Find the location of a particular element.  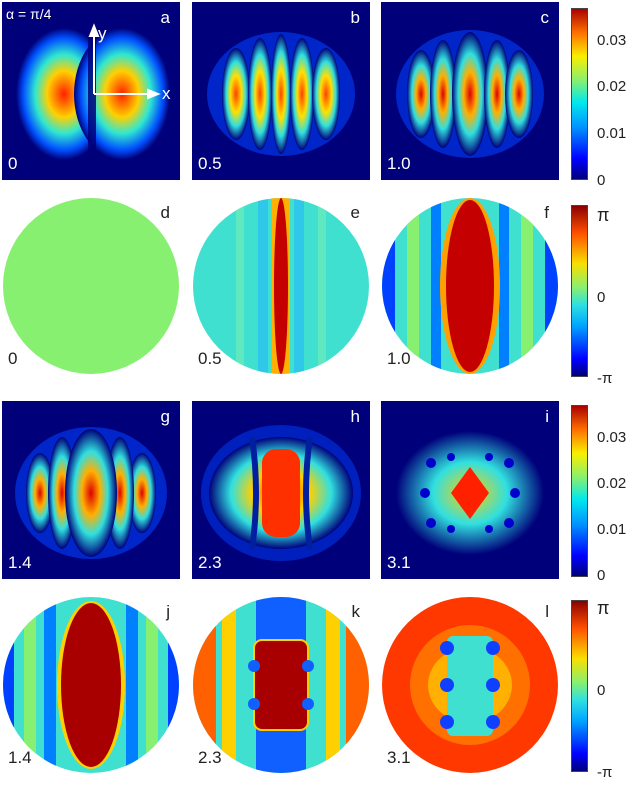

panel-k-image is located at coordinates (281, 685).